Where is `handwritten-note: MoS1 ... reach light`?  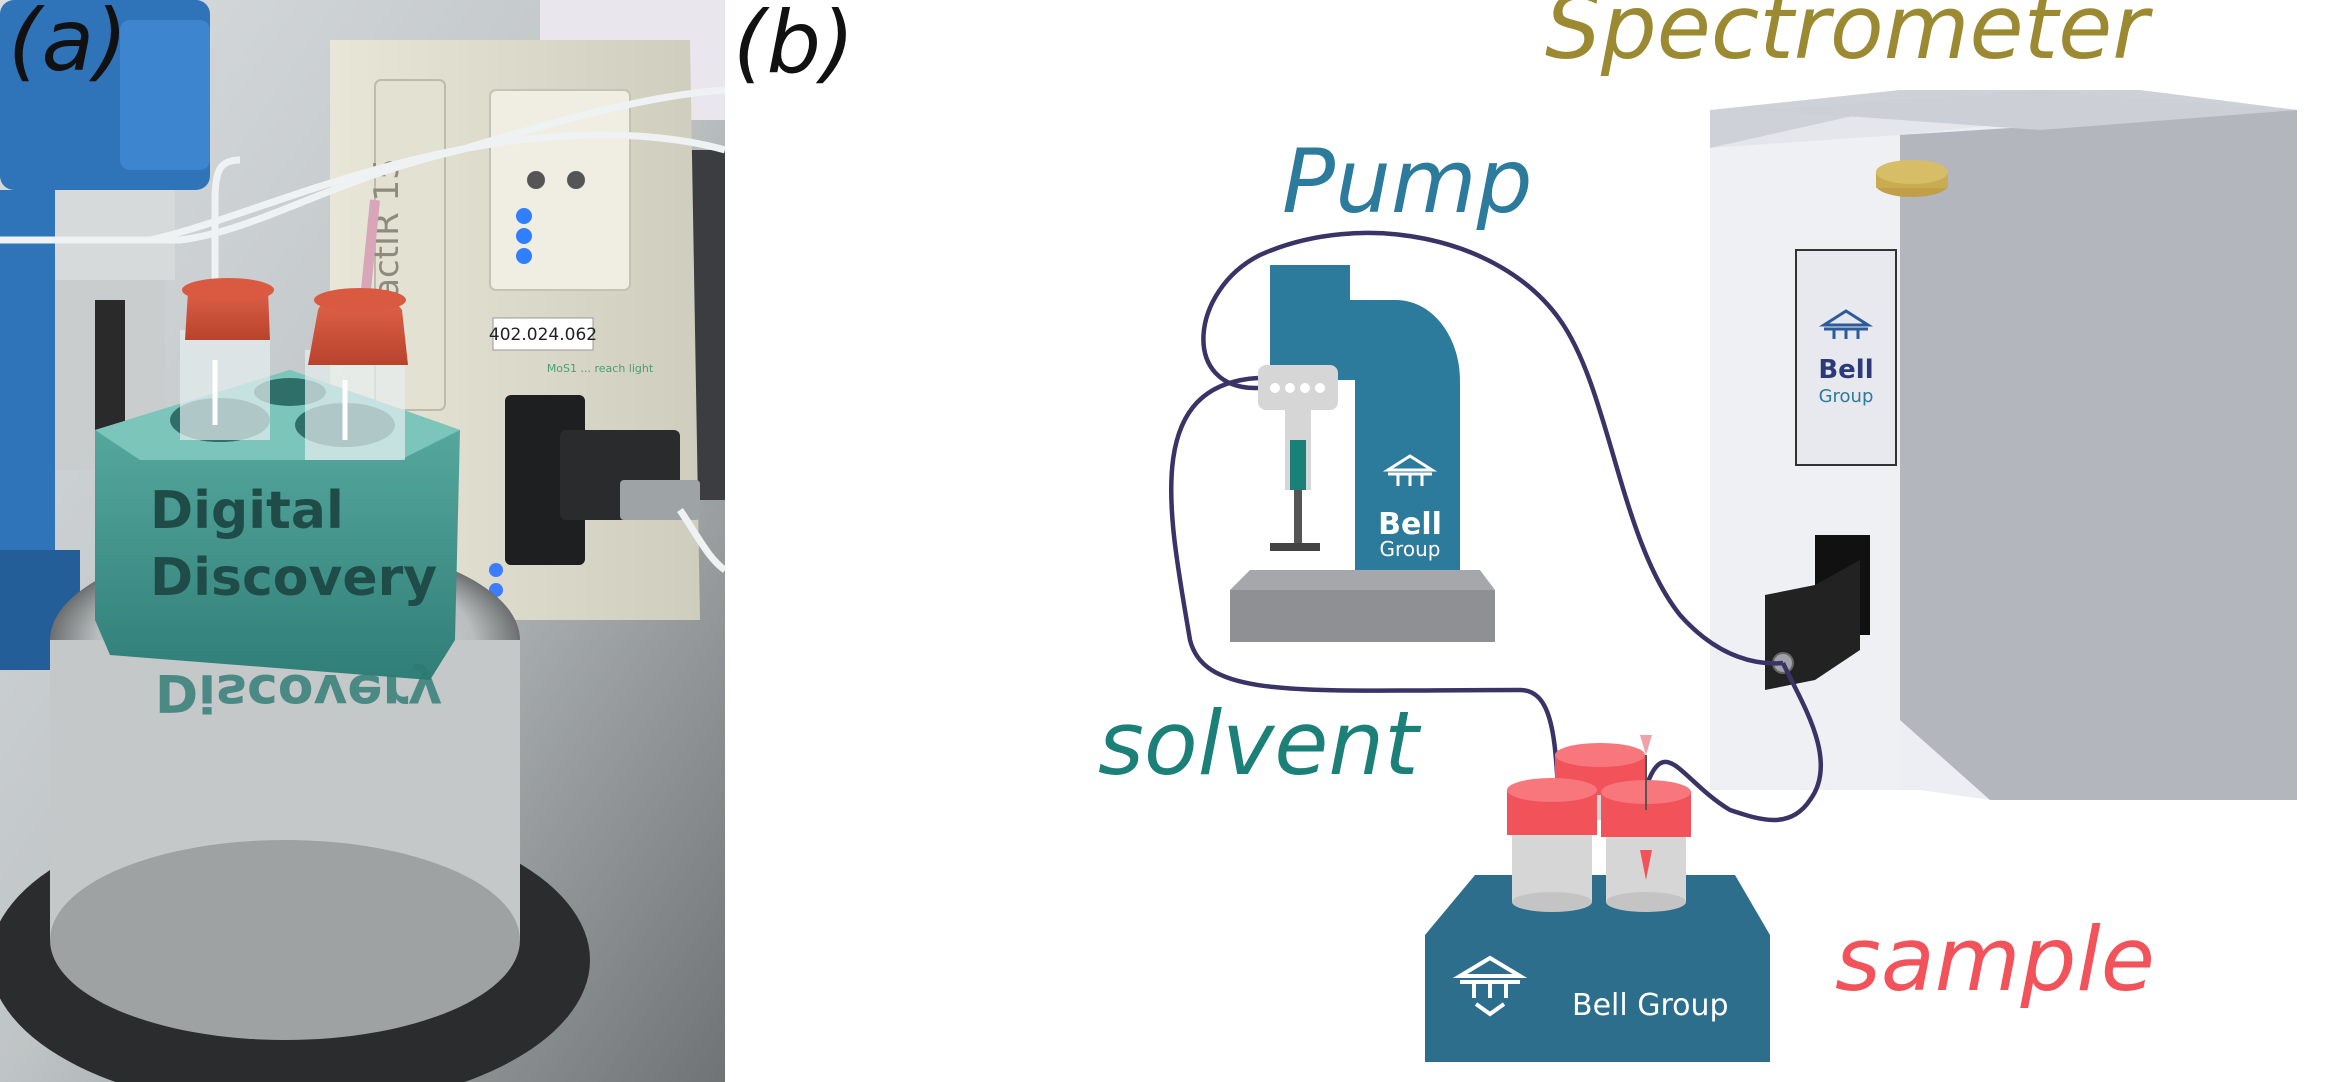
handwritten-note: MoS1 ... reach light is located at coordinates (600, 368).